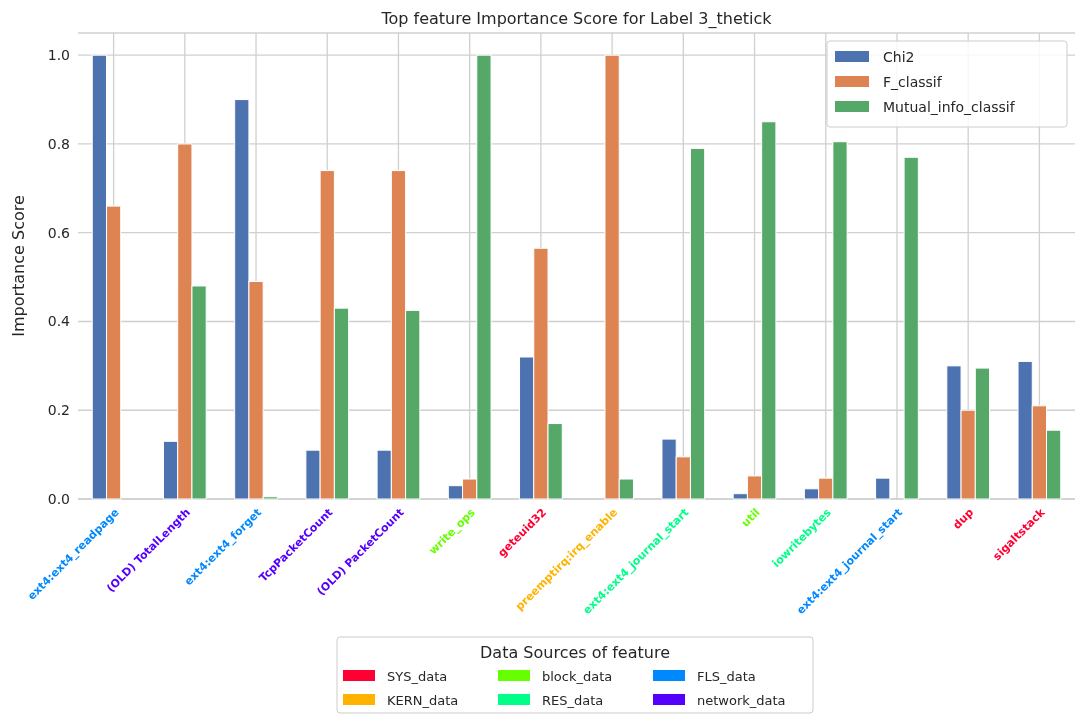 This screenshot has height=715, width=1076. Describe the element at coordinates (575, 652) in the screenshot. I see `text: Data Sources of feature` at that location.